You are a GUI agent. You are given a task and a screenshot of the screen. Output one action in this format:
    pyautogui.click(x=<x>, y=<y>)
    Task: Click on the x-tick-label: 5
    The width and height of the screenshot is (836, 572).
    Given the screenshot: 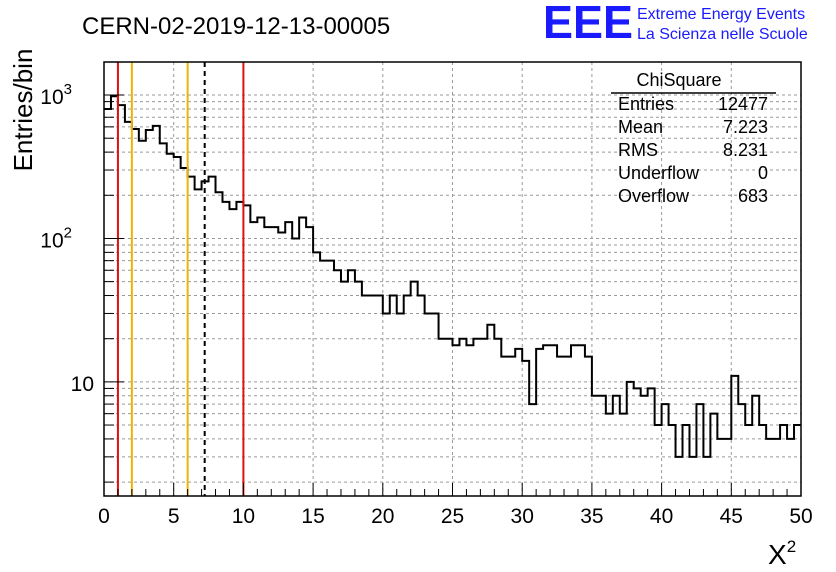 What is the action you would take?
    pyautogui.click(x=174, y=516)
    